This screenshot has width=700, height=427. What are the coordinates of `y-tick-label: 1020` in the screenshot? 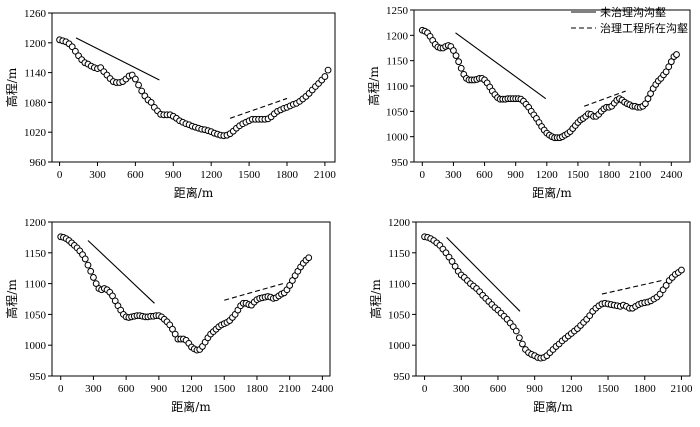 It's located at (35, 133).